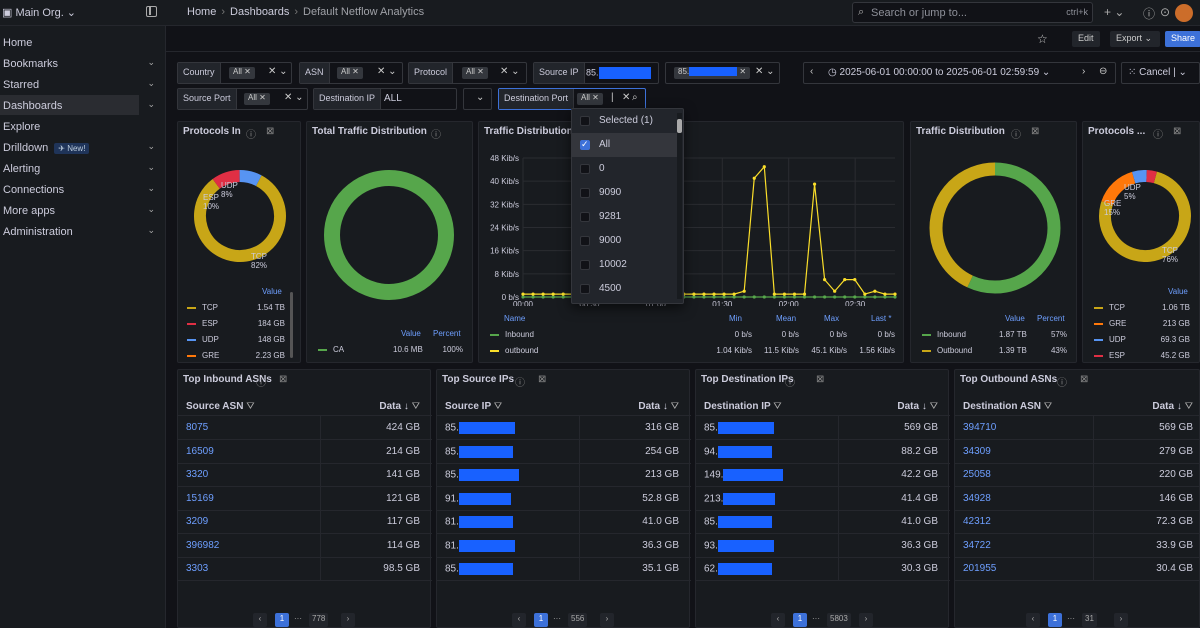 This screenshot has height=628, width=1200. What do you see at coordinates (1114, 12) in the screenshot?
I see `plus-icon: + ⌄` at bounding box center [1114, 12].